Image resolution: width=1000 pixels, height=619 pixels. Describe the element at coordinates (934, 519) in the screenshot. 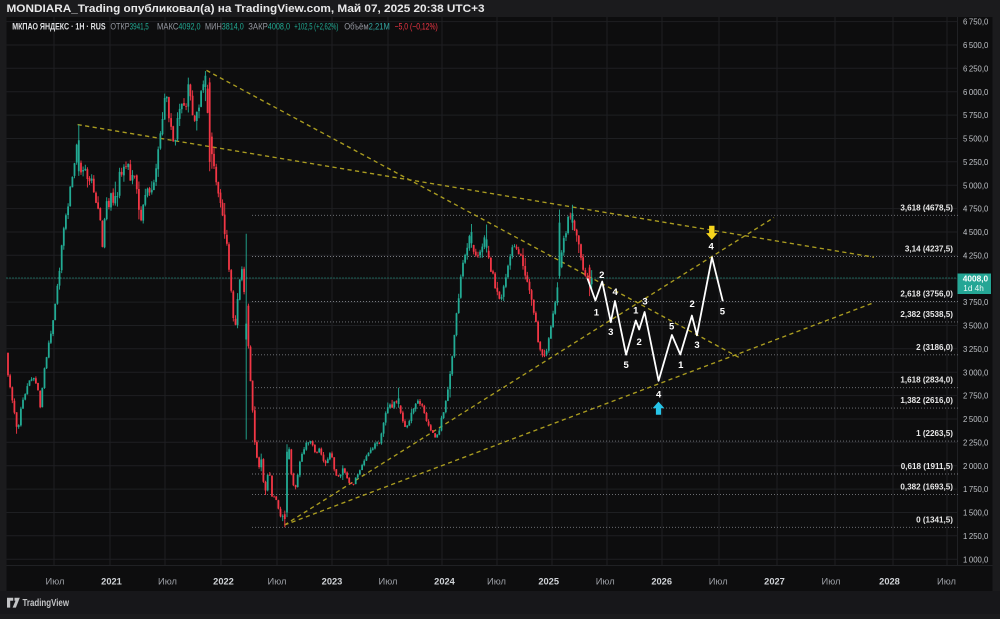

I see `svg-text: 0 (1341,5)` at that location.